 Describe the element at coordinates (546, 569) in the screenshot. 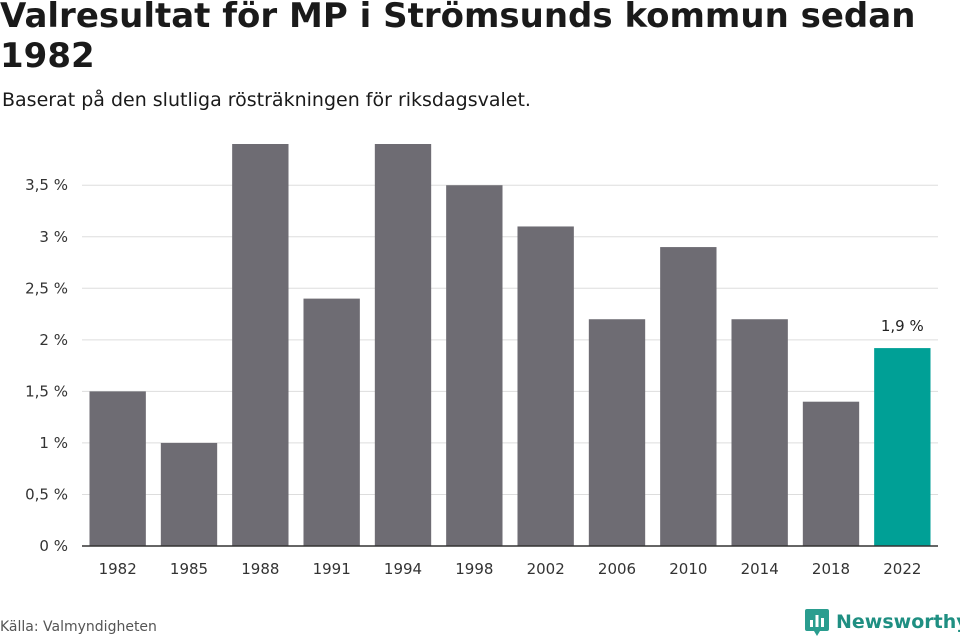

I see `x-tick-label: 2002` at that location.